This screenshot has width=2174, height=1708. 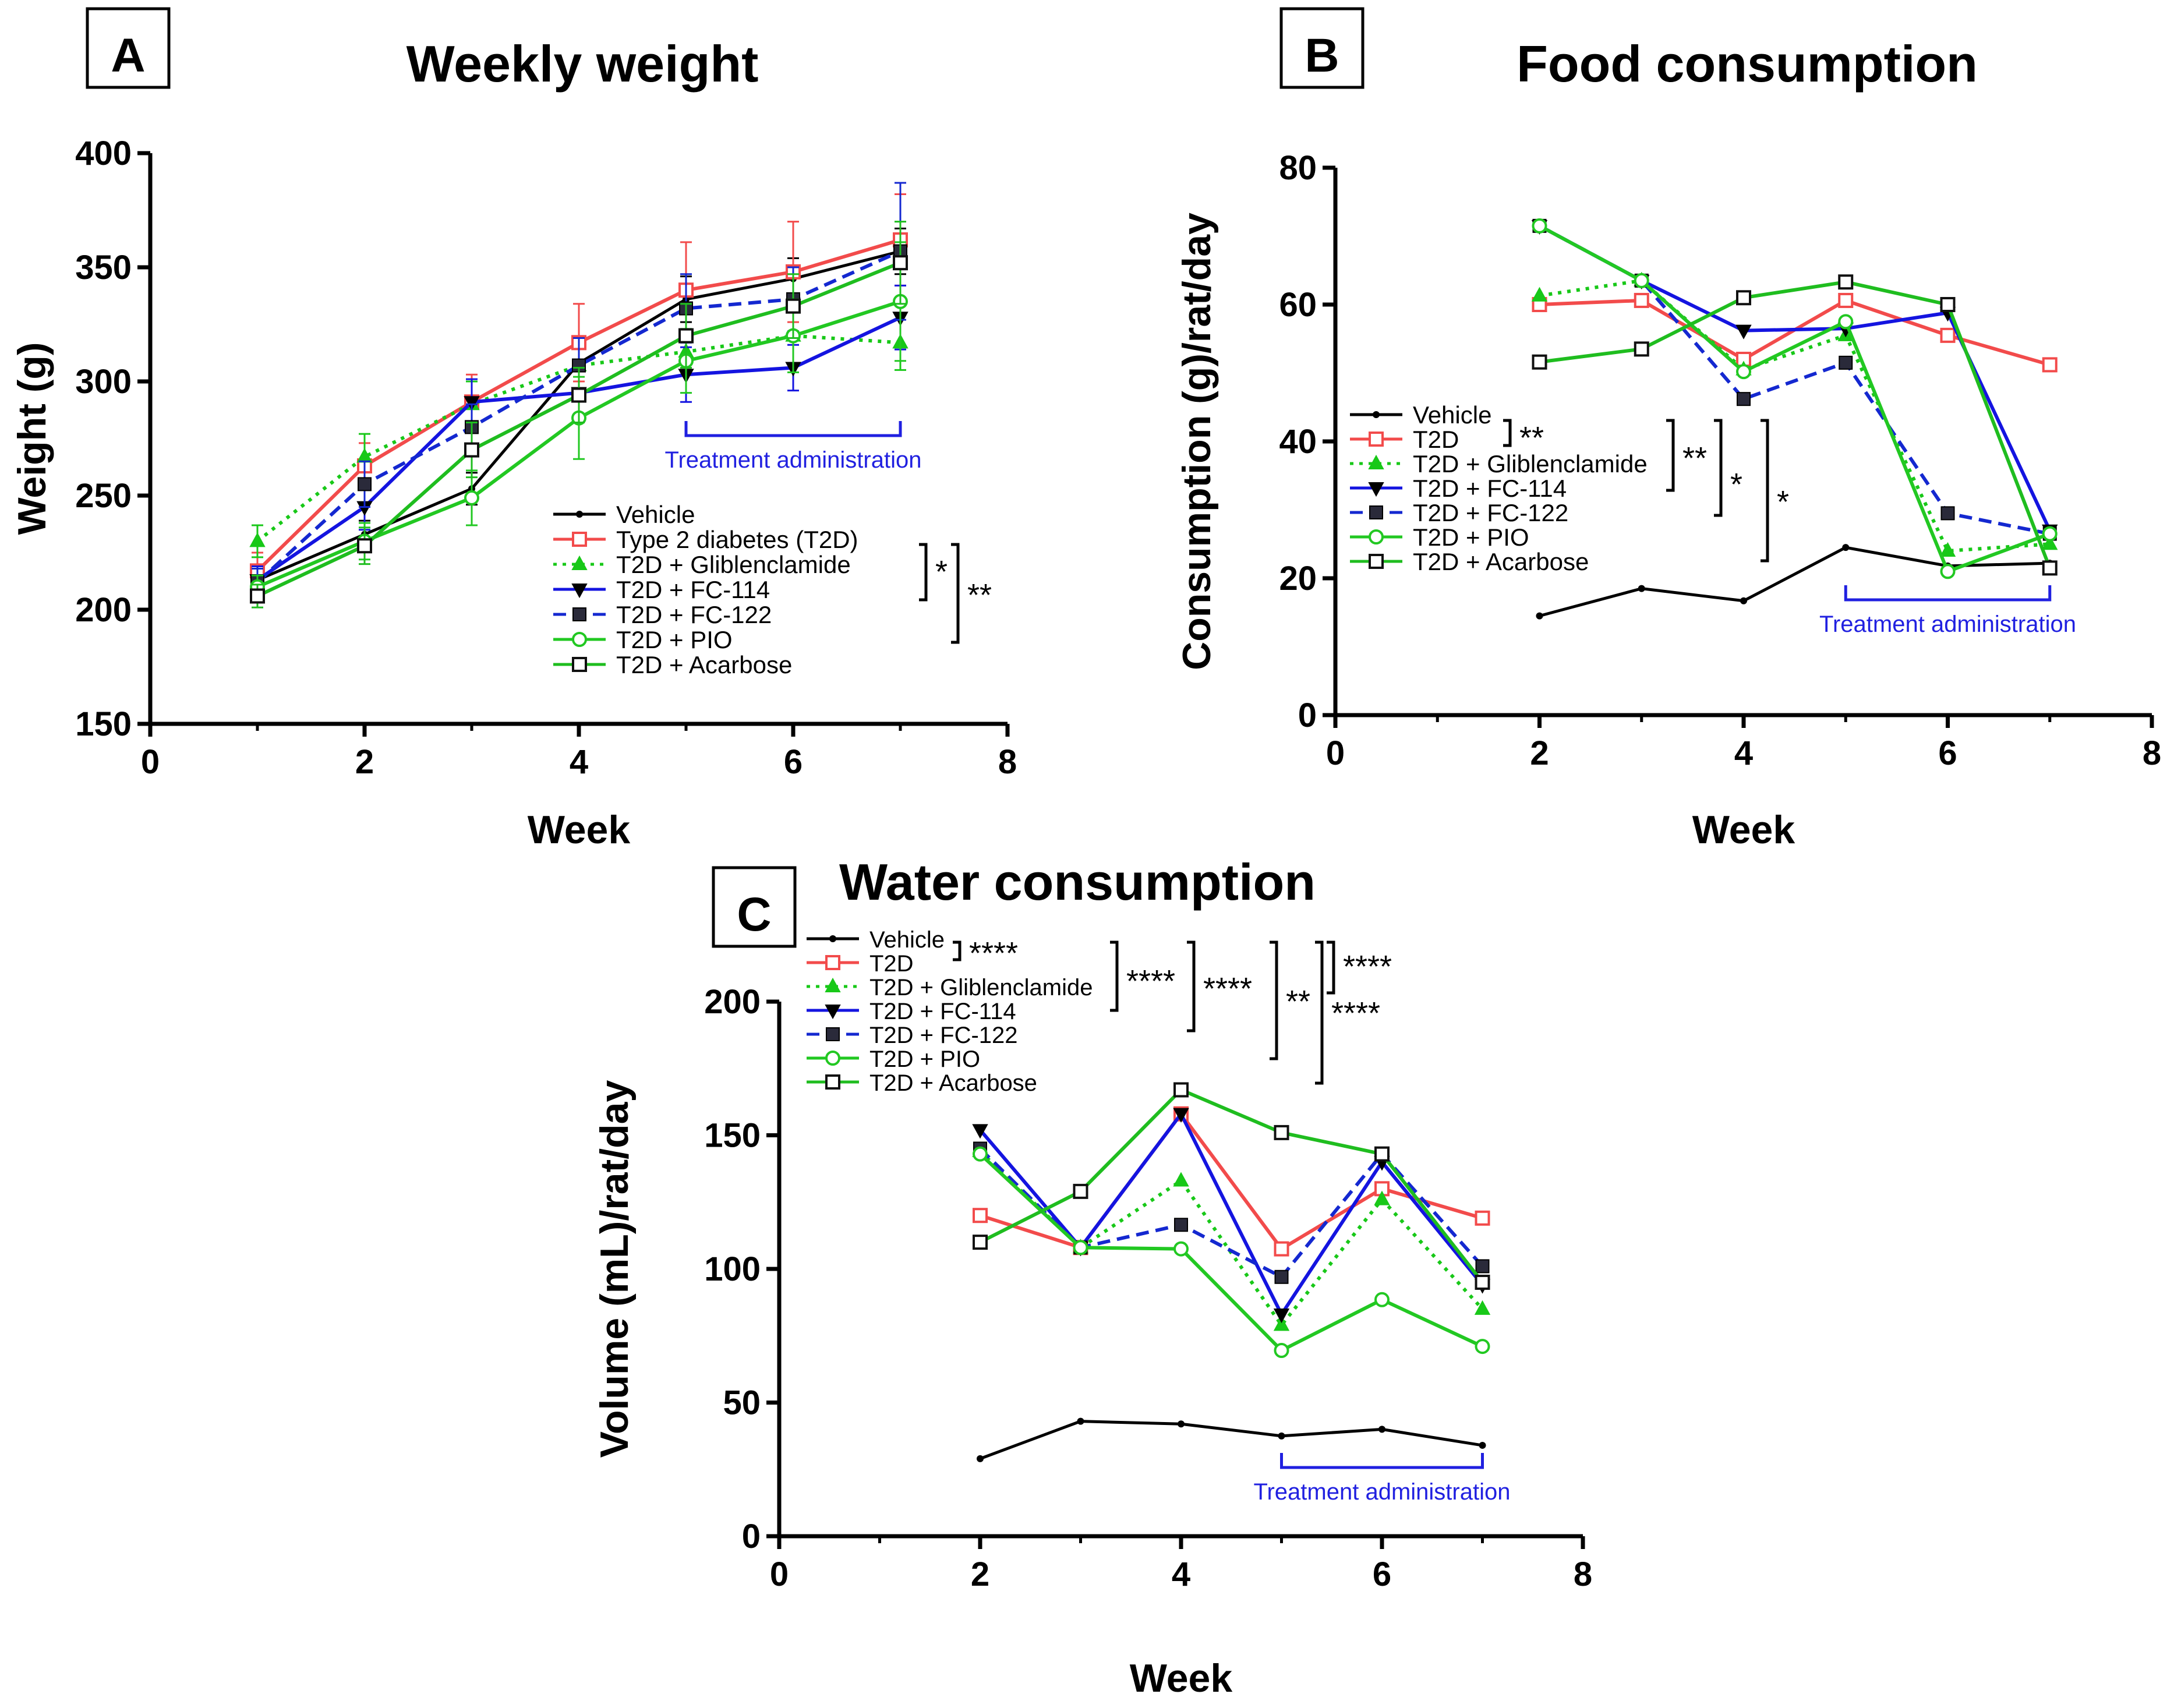 I want to click on legend-entry: T2D + Gliblenclamide, so click(x=733, y=564).